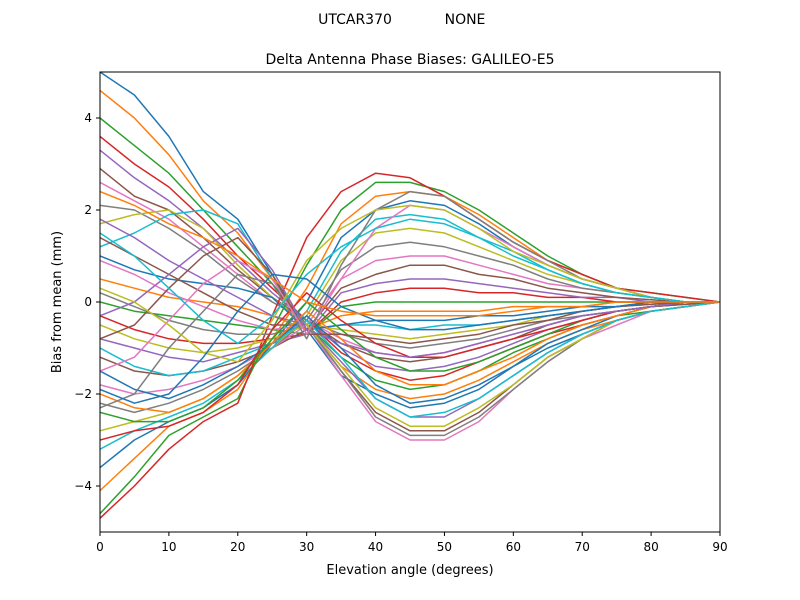  I want to click on y-axis: −4 −2 0 2 4, so click(87, 302).